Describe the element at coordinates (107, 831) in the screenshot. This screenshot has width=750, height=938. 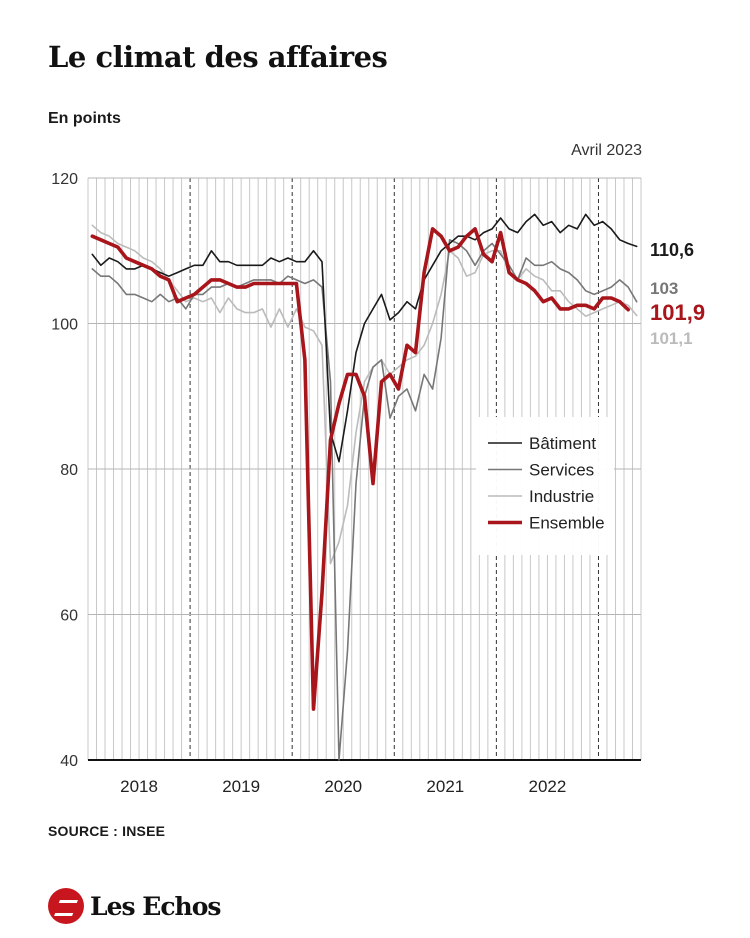
I see `source-note: SOURCE : INSEE` at that location.